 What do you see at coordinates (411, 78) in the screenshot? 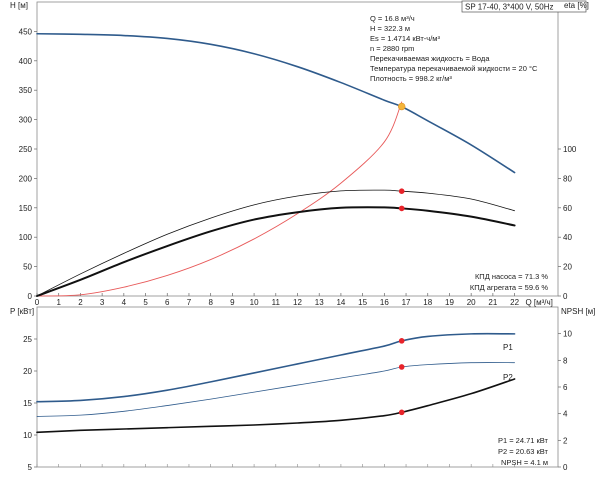
I see `info-line-density: Плотность = 998.2 кг/м³` at bounding box center [411, 78].